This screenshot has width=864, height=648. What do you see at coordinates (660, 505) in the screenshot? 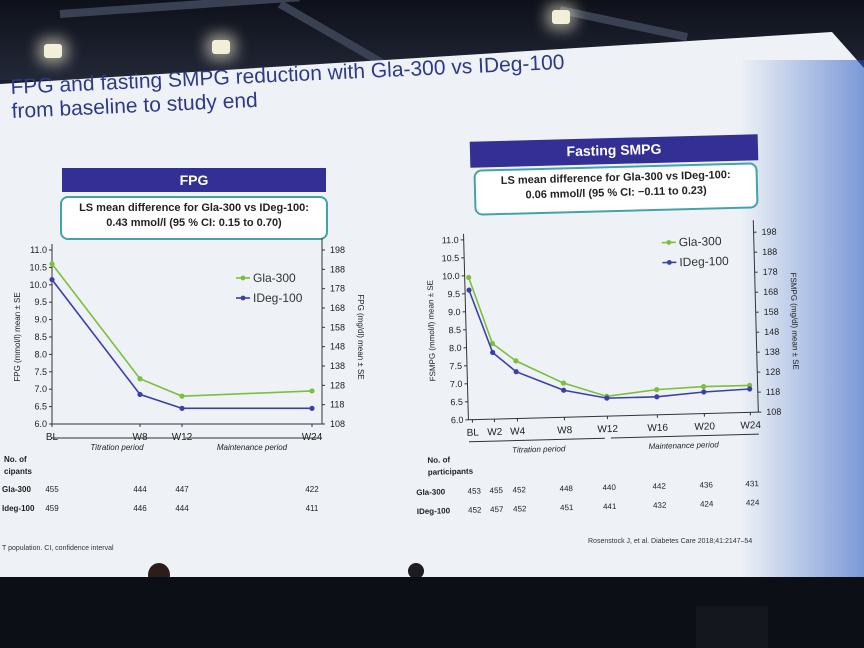
I see `fsmpg-participants-count: 432` at bounding box center [660, 505].